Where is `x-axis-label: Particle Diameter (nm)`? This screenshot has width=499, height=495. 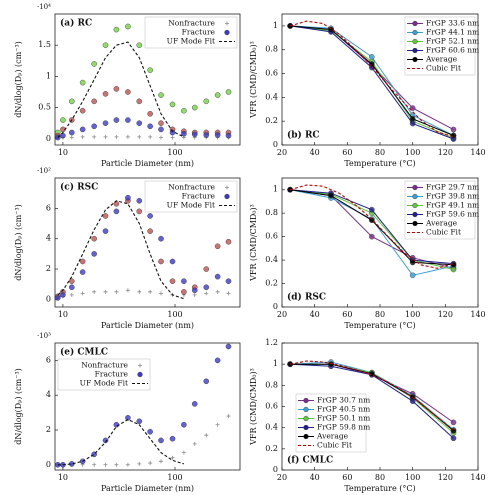
x-axis-label: Particle Diameter (nm) is located at coordinates (147, 325).